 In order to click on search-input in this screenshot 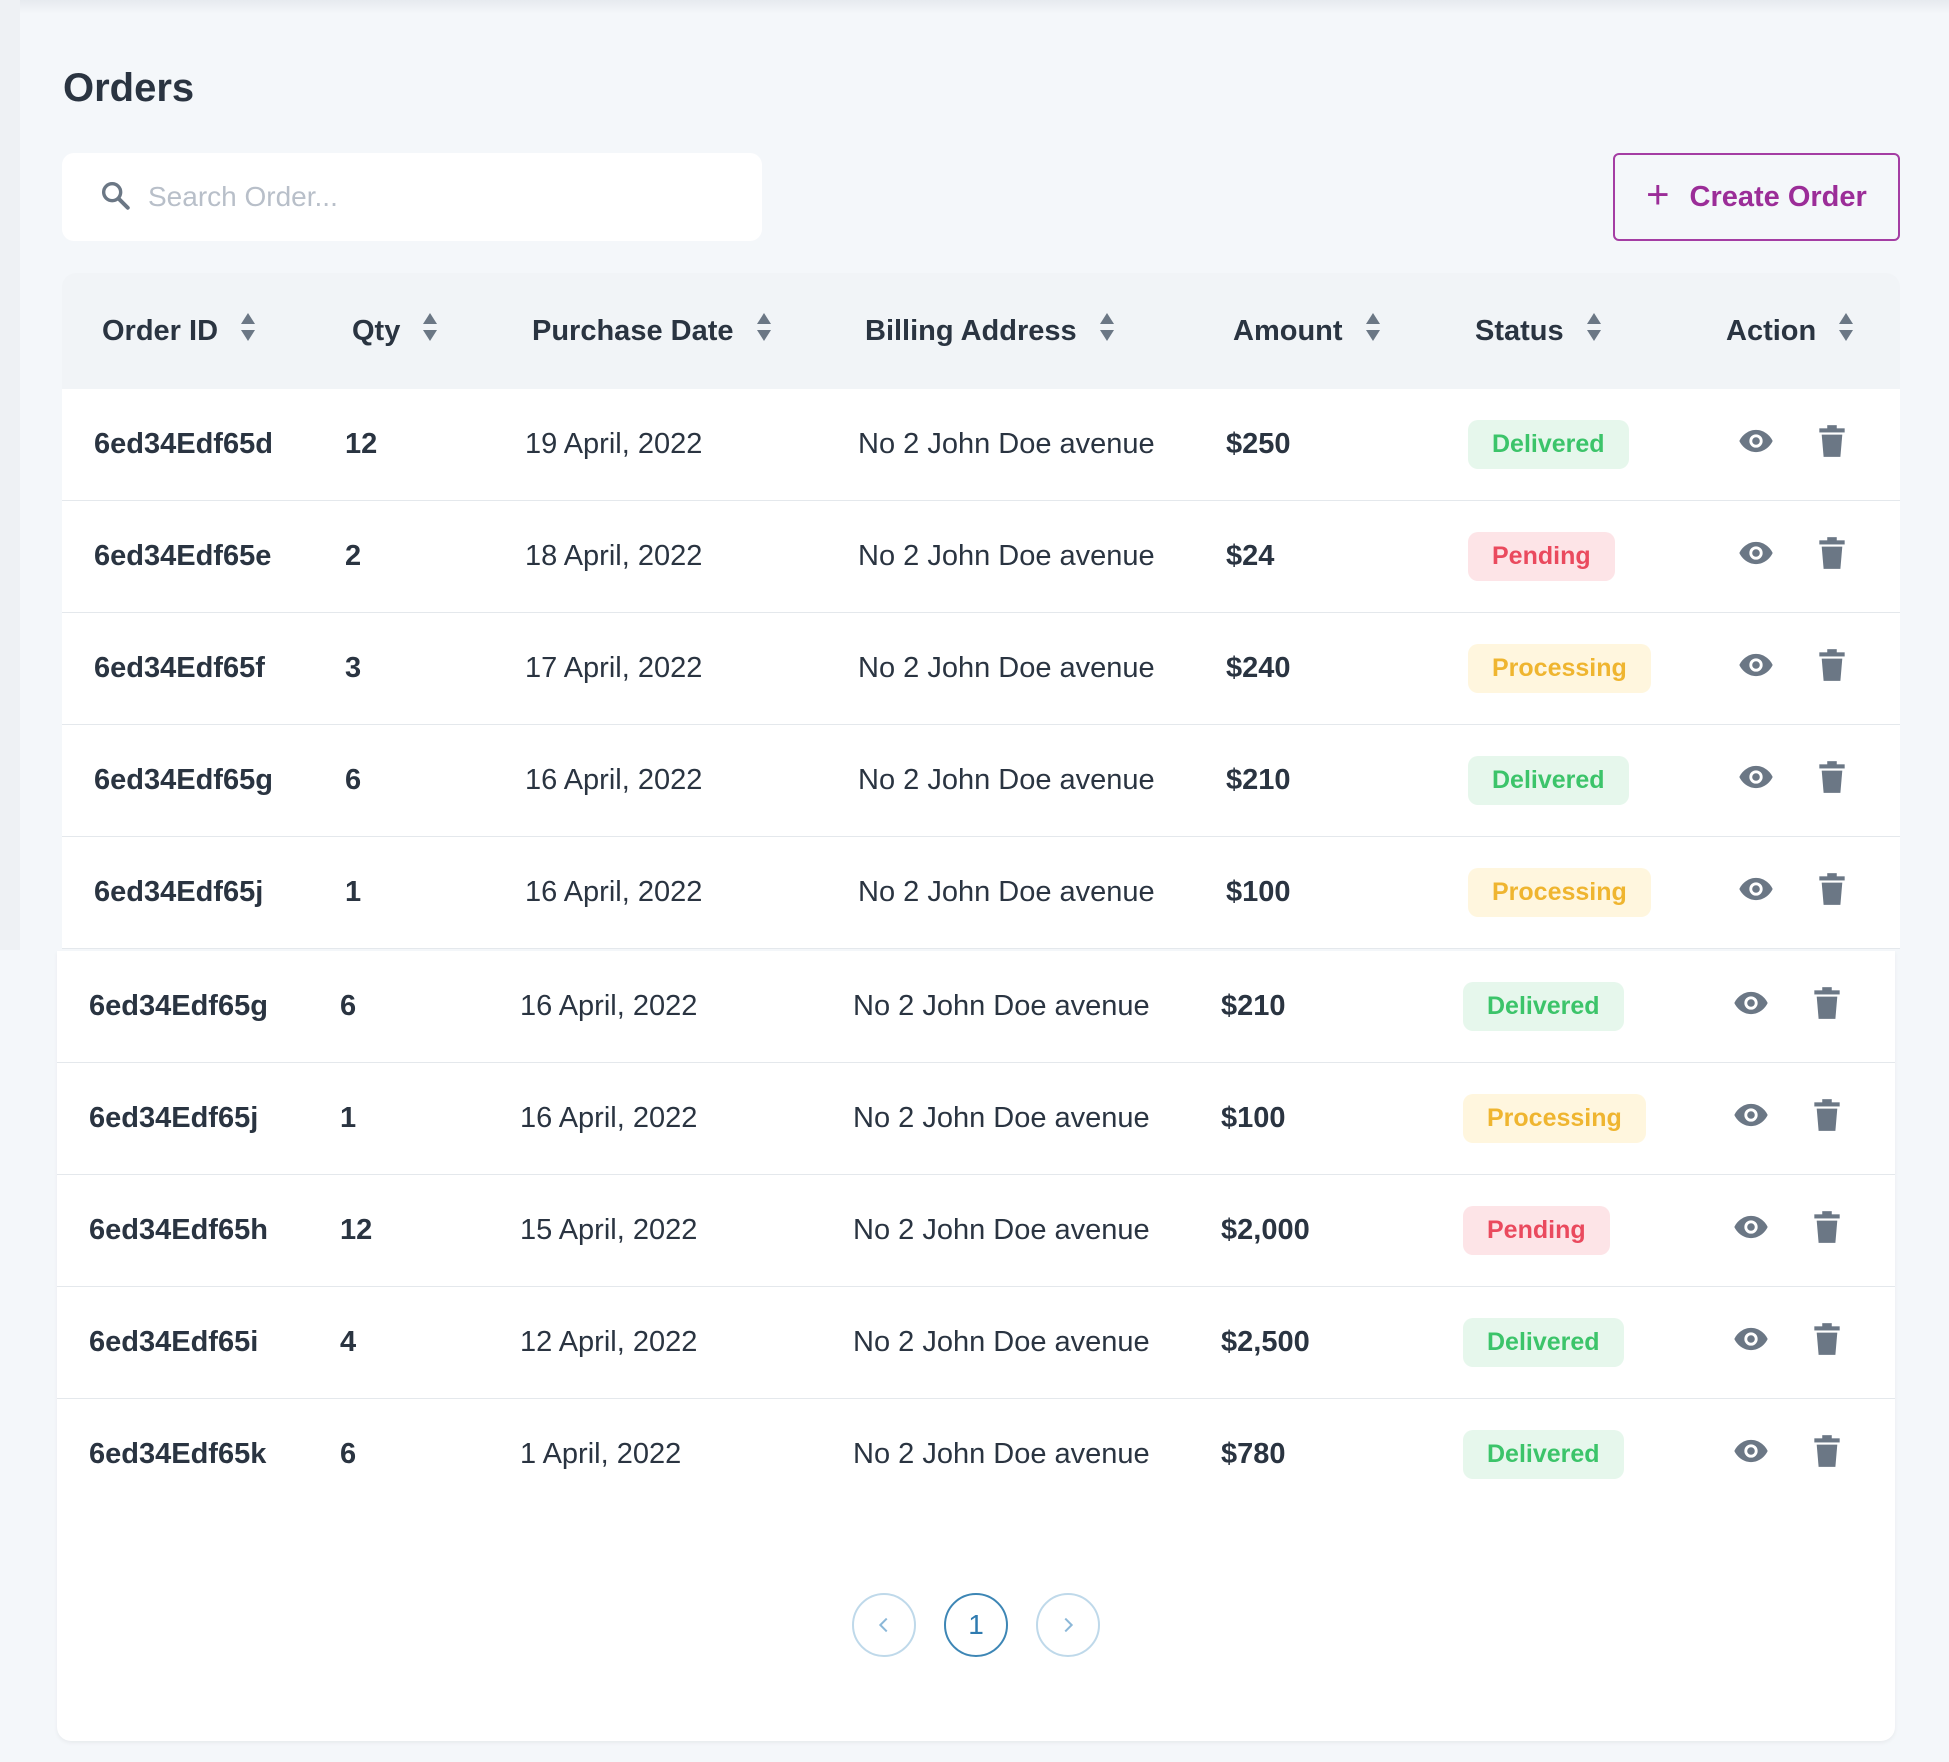, I will do `click(428, 197)`.